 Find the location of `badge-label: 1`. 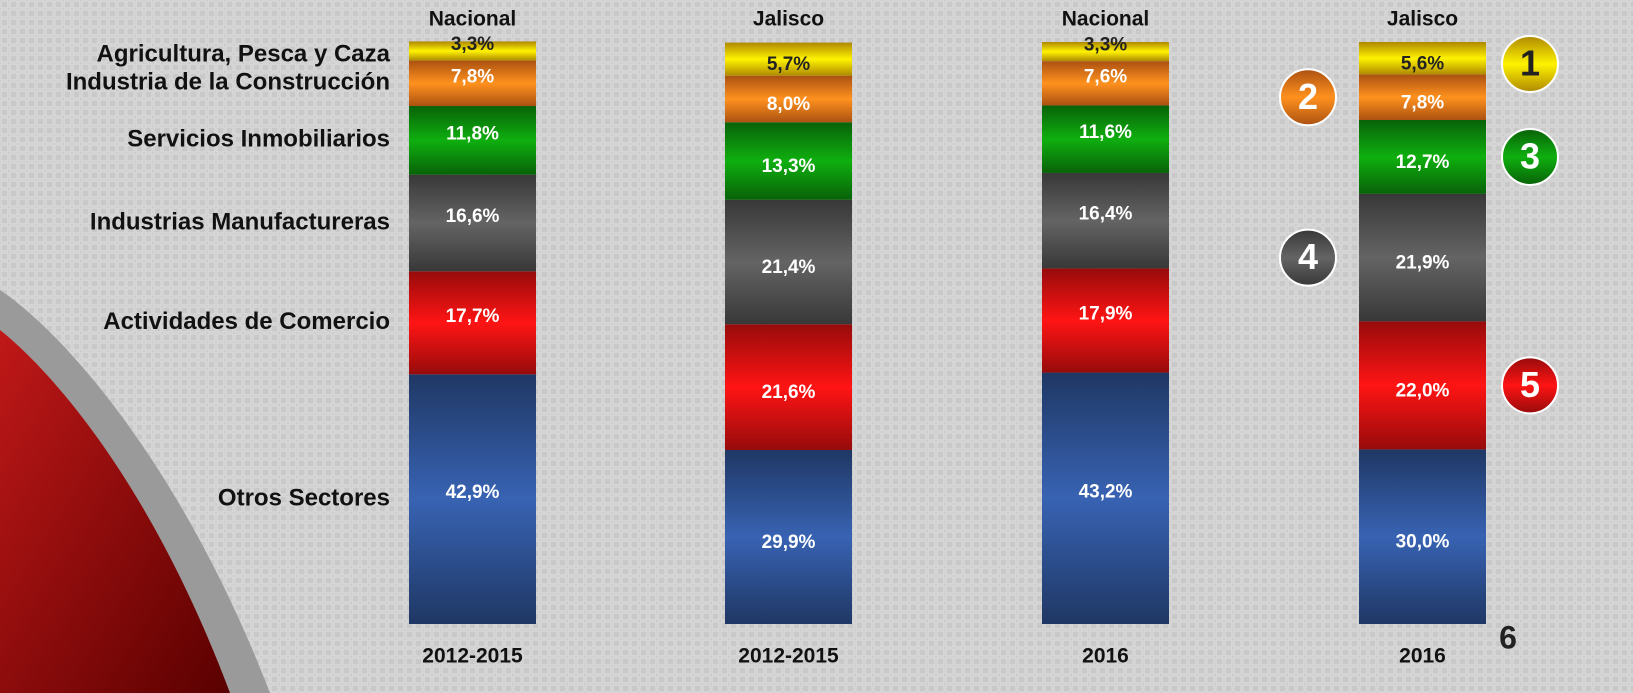

badge-label: 1 is located at coordinates (1530, 63).